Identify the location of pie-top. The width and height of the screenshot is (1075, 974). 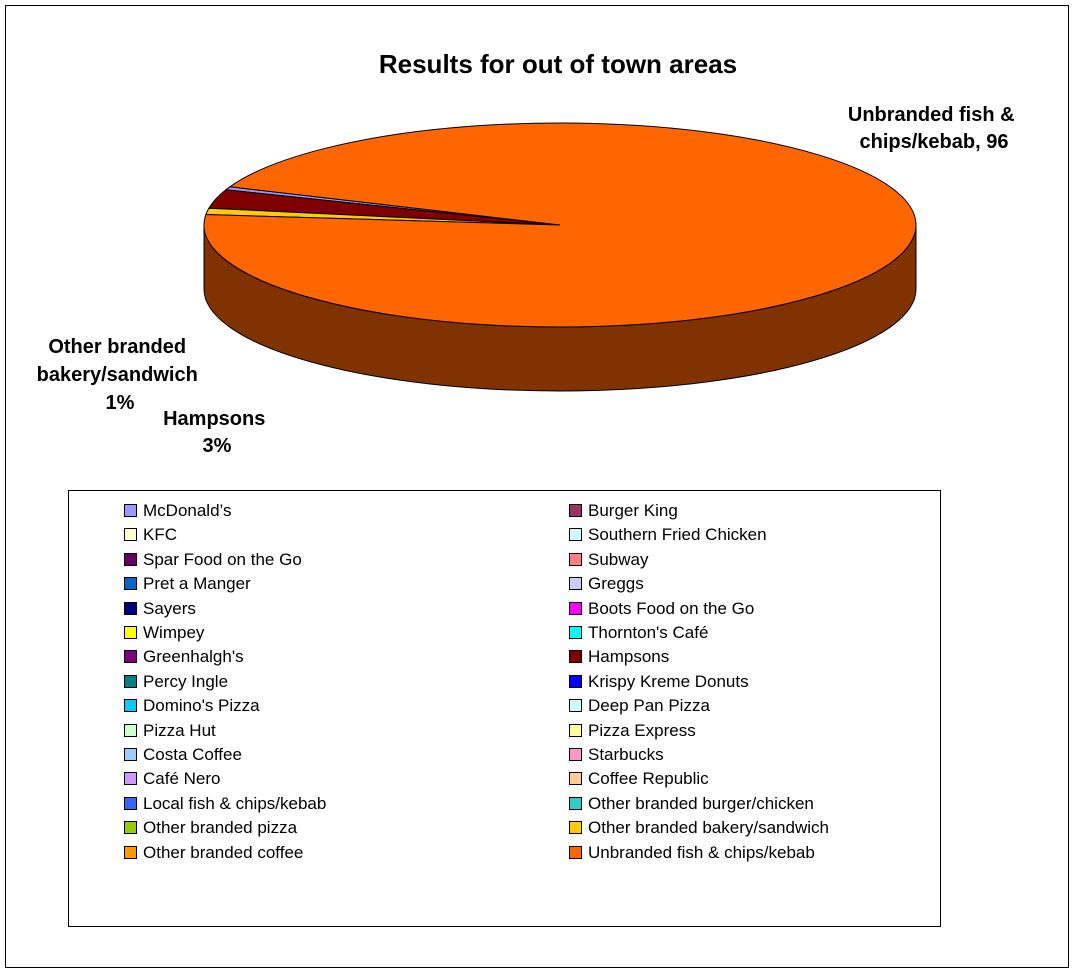
(560, 225).